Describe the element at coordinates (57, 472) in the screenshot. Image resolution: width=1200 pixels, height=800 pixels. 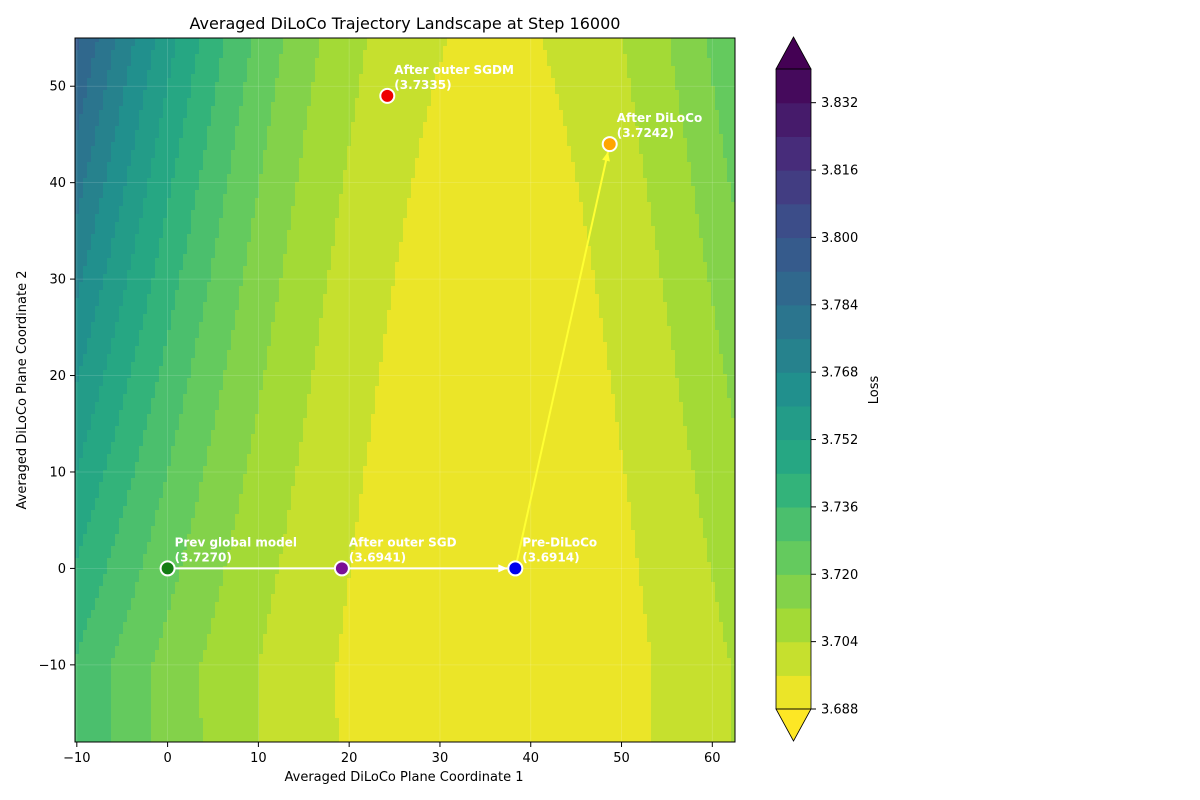
I see `y-tick-label: 10` at that location.